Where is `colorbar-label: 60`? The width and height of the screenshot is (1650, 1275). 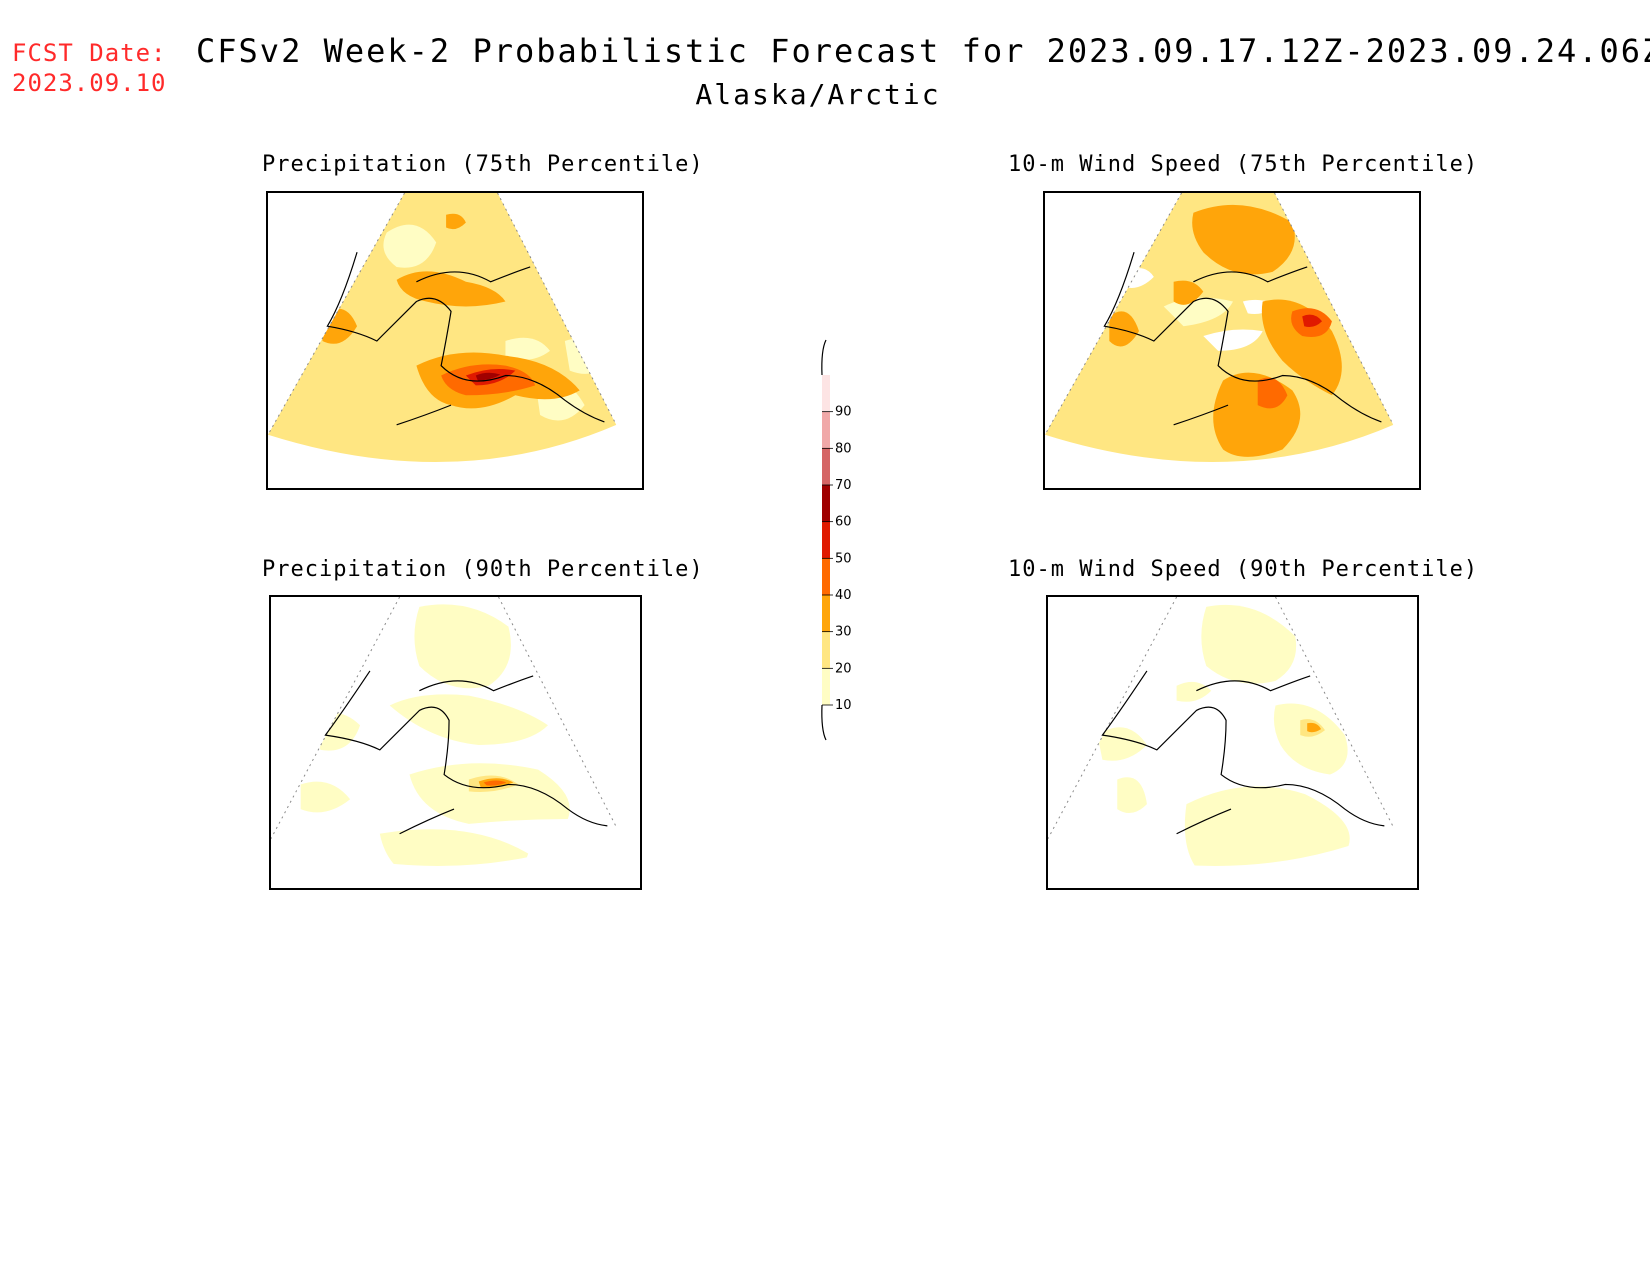 colorbar-label: 60 is located at coordinates (843, 522).